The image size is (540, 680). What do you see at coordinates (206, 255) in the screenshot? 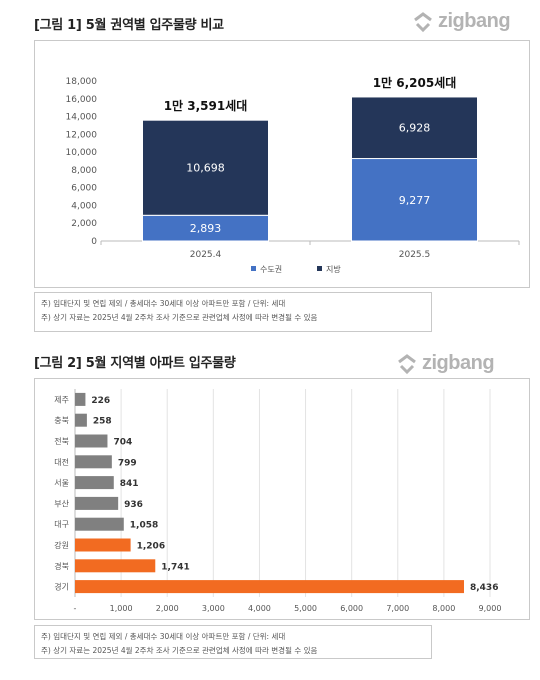
I see `x-tick-label: 2025.4` at bounding box center [206, 255].